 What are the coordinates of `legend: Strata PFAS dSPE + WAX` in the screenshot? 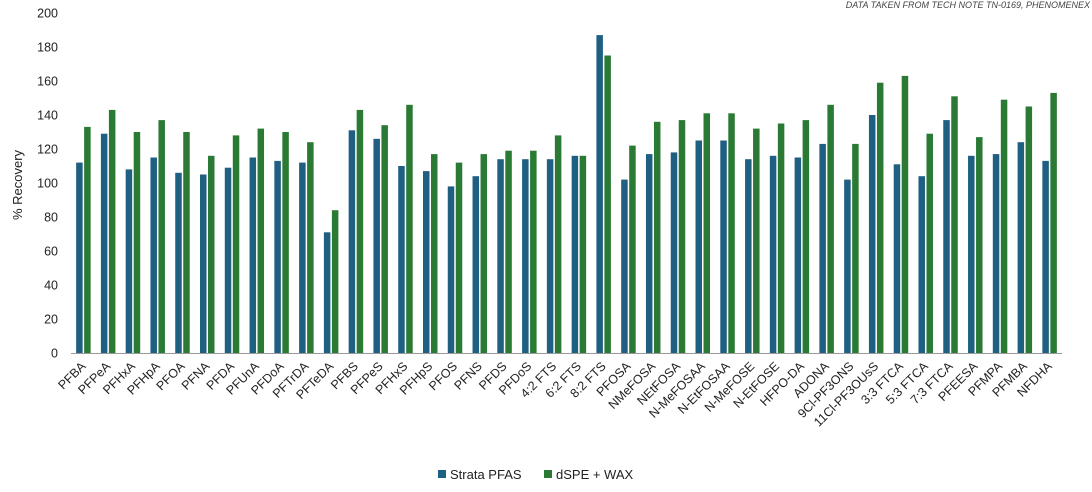 It's located at (536, 474).